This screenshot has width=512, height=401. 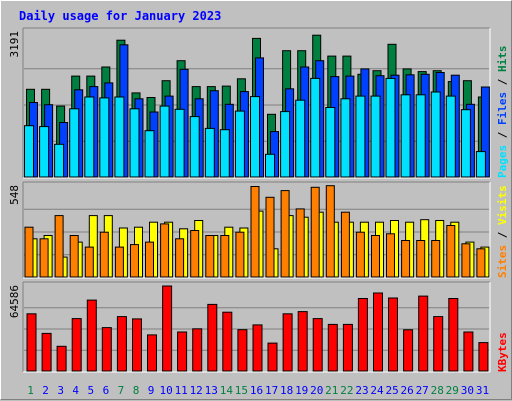 I want to click on x-tick-label-day-11: 11, so click(x=181, y=390).